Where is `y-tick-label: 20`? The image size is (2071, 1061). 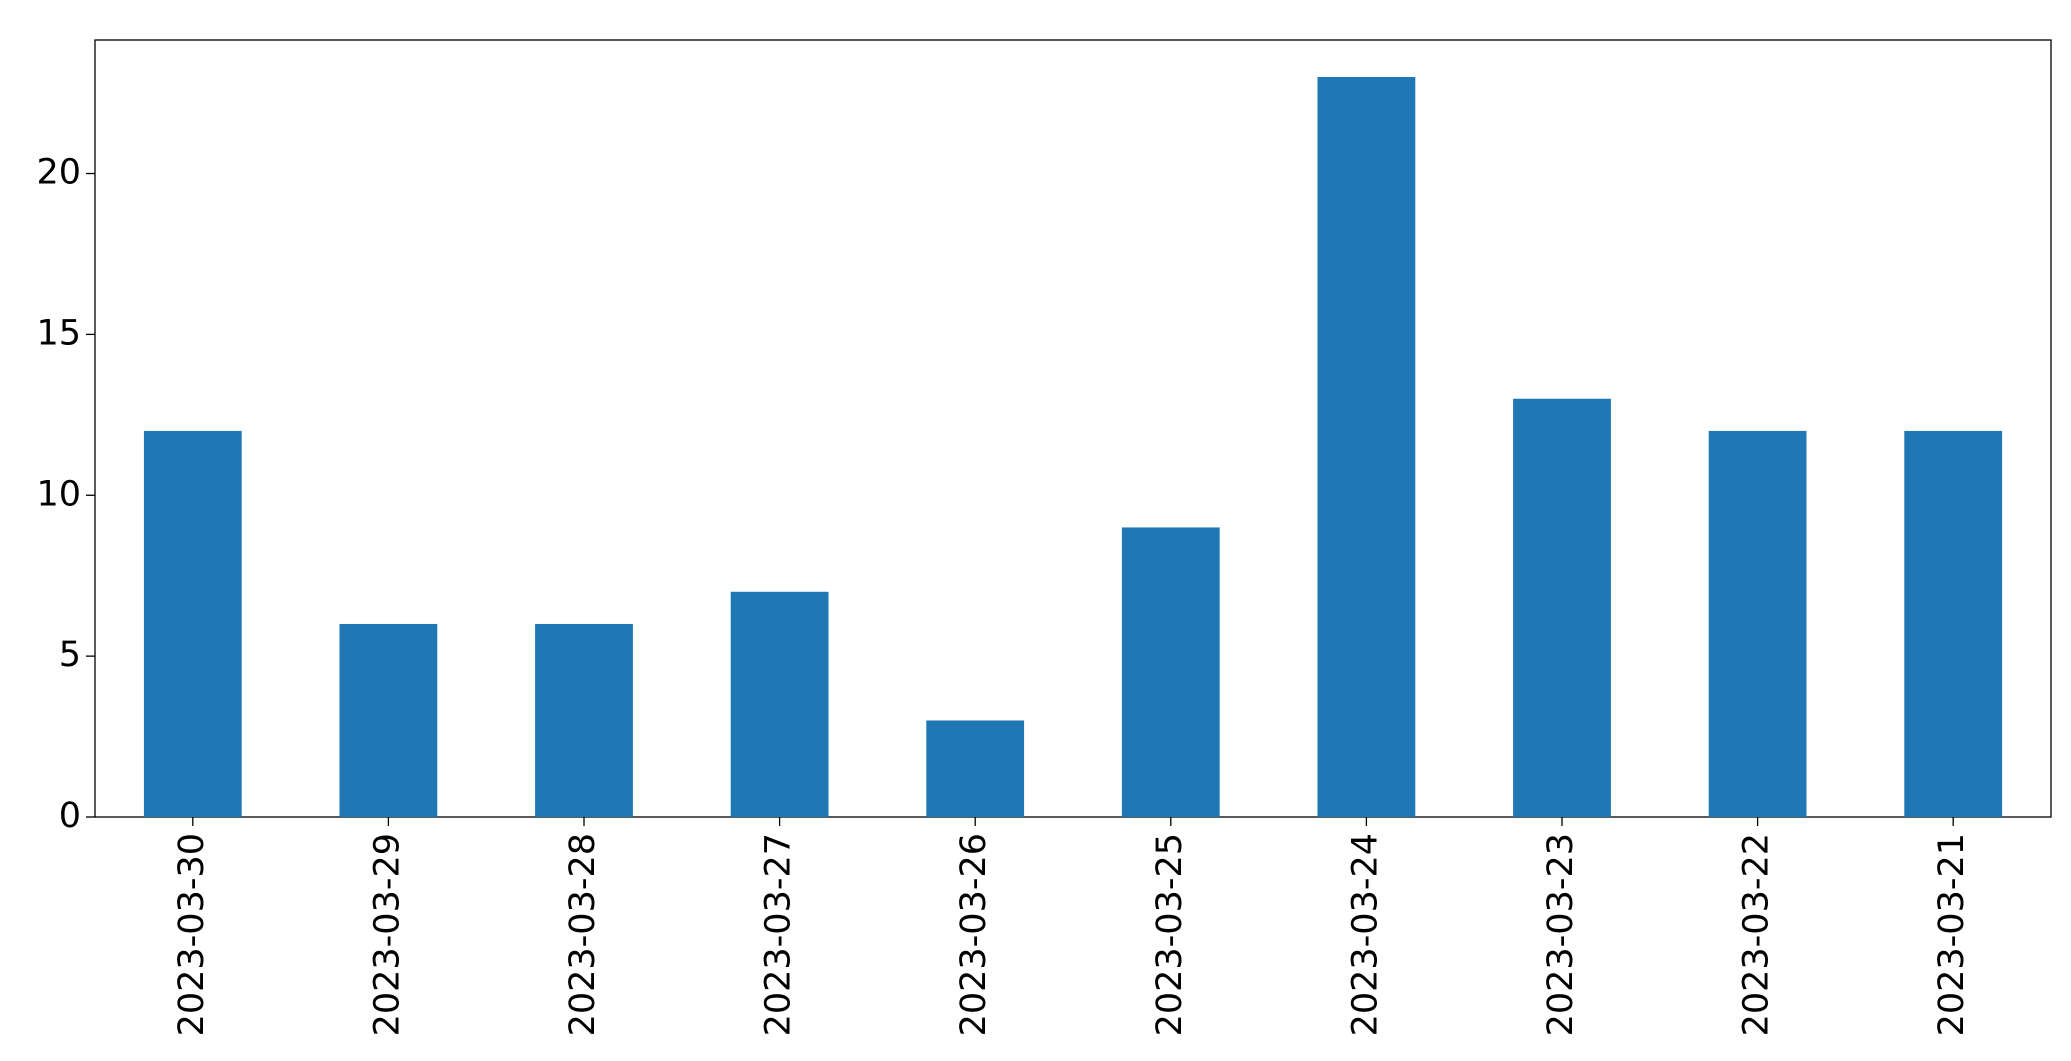
y-tick-label: 20 is located at coordinates (58, 173).